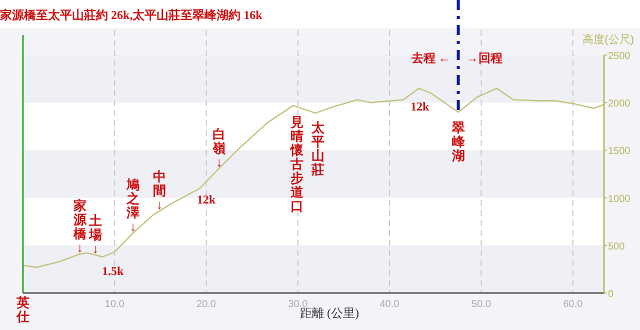  What do you see at coordinates (430, 58) in the screenshot?
I see `annotation: 去程 ←` at bounding box center [430, 58].